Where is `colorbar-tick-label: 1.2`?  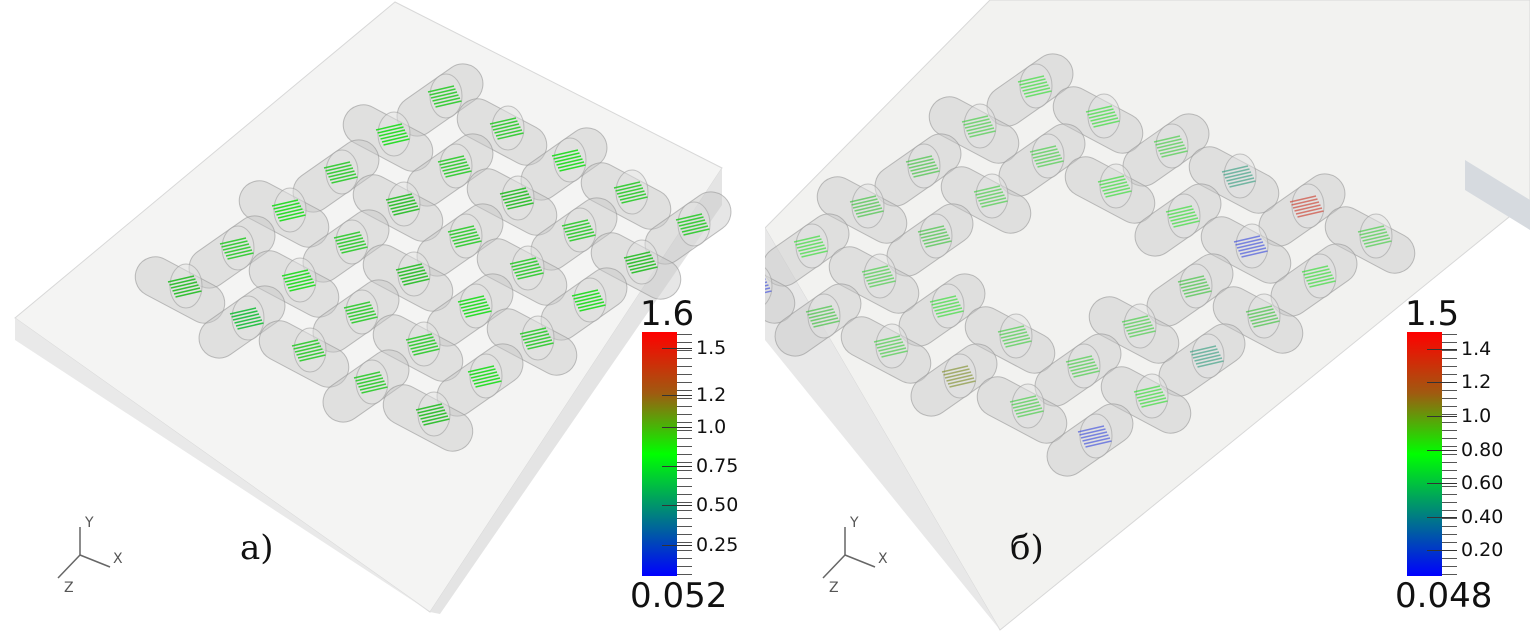 colorbar-tick-label: 1.2 is located at coordinates (711, 395).